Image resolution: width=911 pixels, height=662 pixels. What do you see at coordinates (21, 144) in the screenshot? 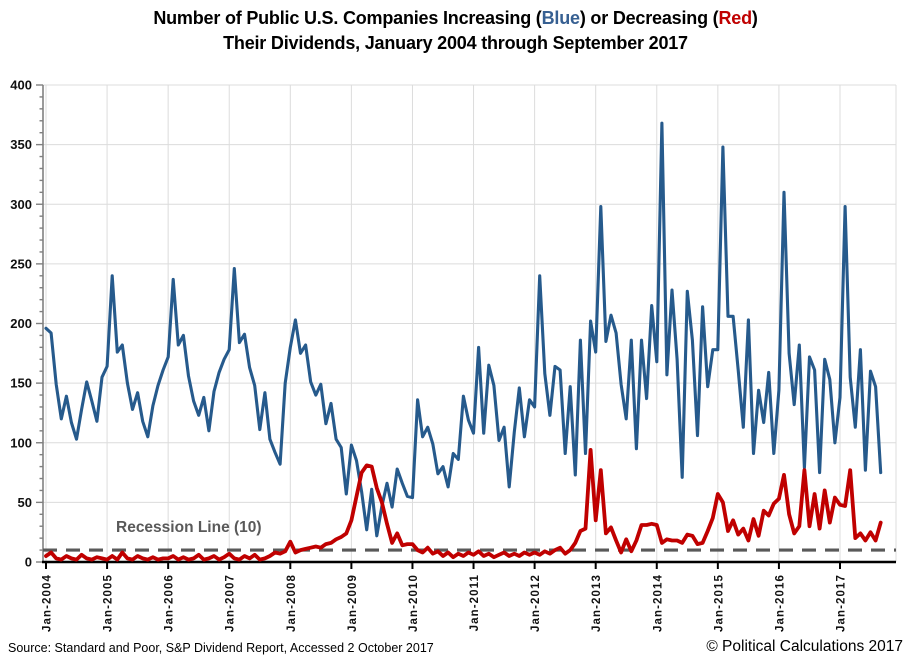
I see `y-tick-label: 350` at bounding box center [21, 144].